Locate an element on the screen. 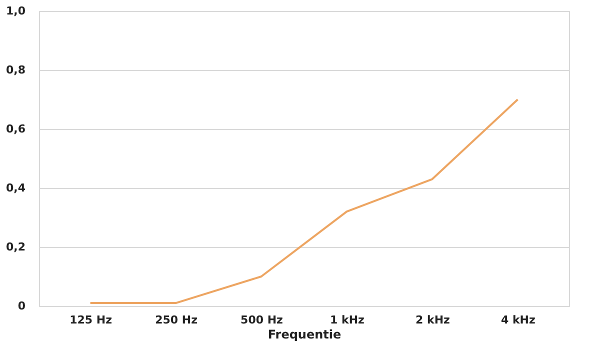 The height and width of the screenshot is (347, 600). x-tick-label: 125 Hz is located at coordinates (91, 320).